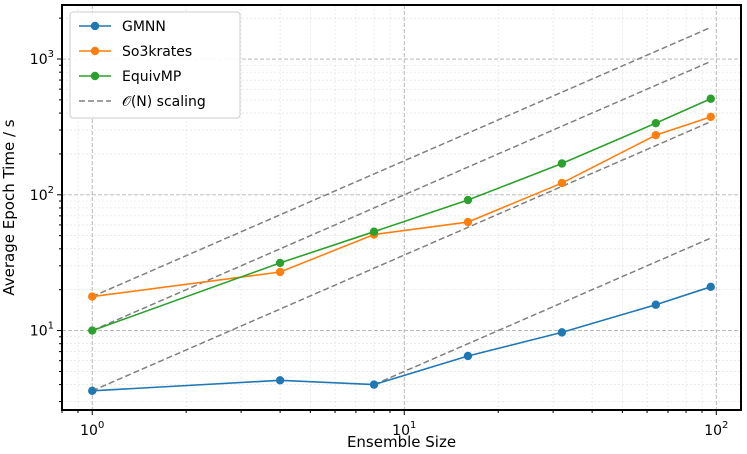 The image size is (747, 454). I want to click on x-tick-label: 10⁰, so click(92, 429).